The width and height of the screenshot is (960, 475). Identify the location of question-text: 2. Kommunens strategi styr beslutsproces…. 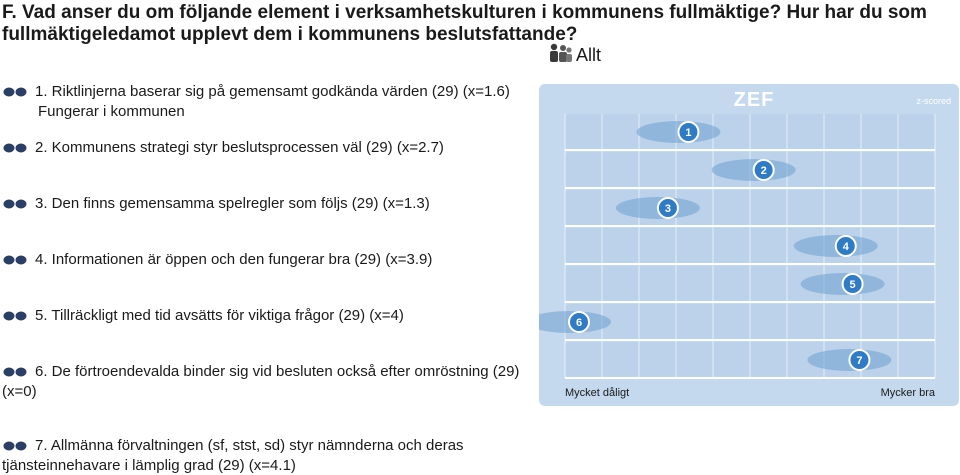
(239, 147).